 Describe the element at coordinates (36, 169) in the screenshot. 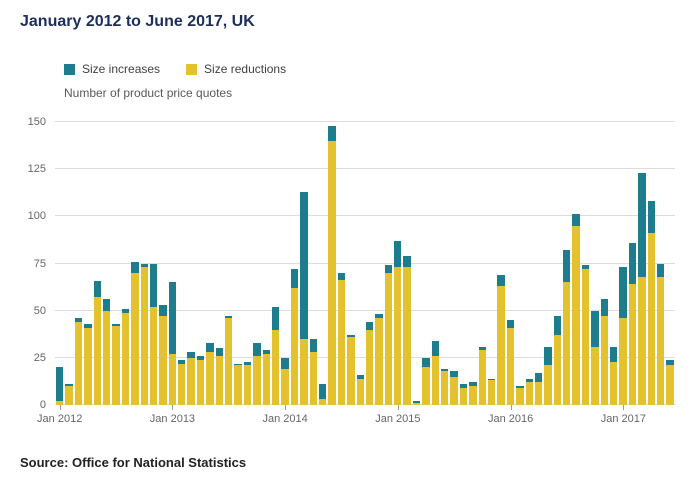

I see `y-axis-label: 125` at that location.